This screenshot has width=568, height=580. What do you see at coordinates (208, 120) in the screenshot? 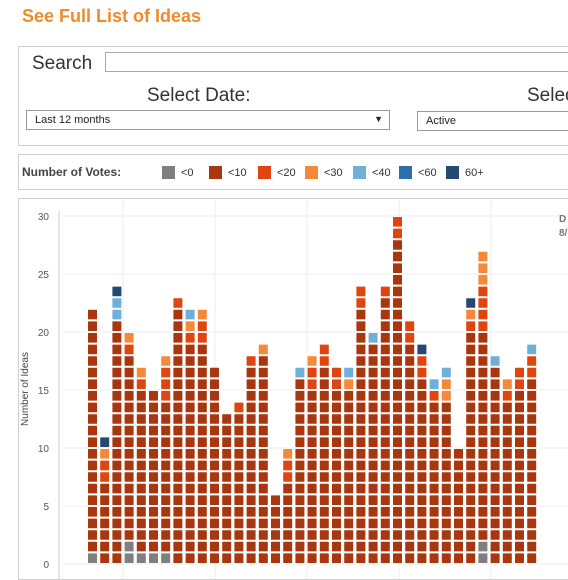
I see `date-select: Last 12 months ▼` at bounding box center [208, 120].